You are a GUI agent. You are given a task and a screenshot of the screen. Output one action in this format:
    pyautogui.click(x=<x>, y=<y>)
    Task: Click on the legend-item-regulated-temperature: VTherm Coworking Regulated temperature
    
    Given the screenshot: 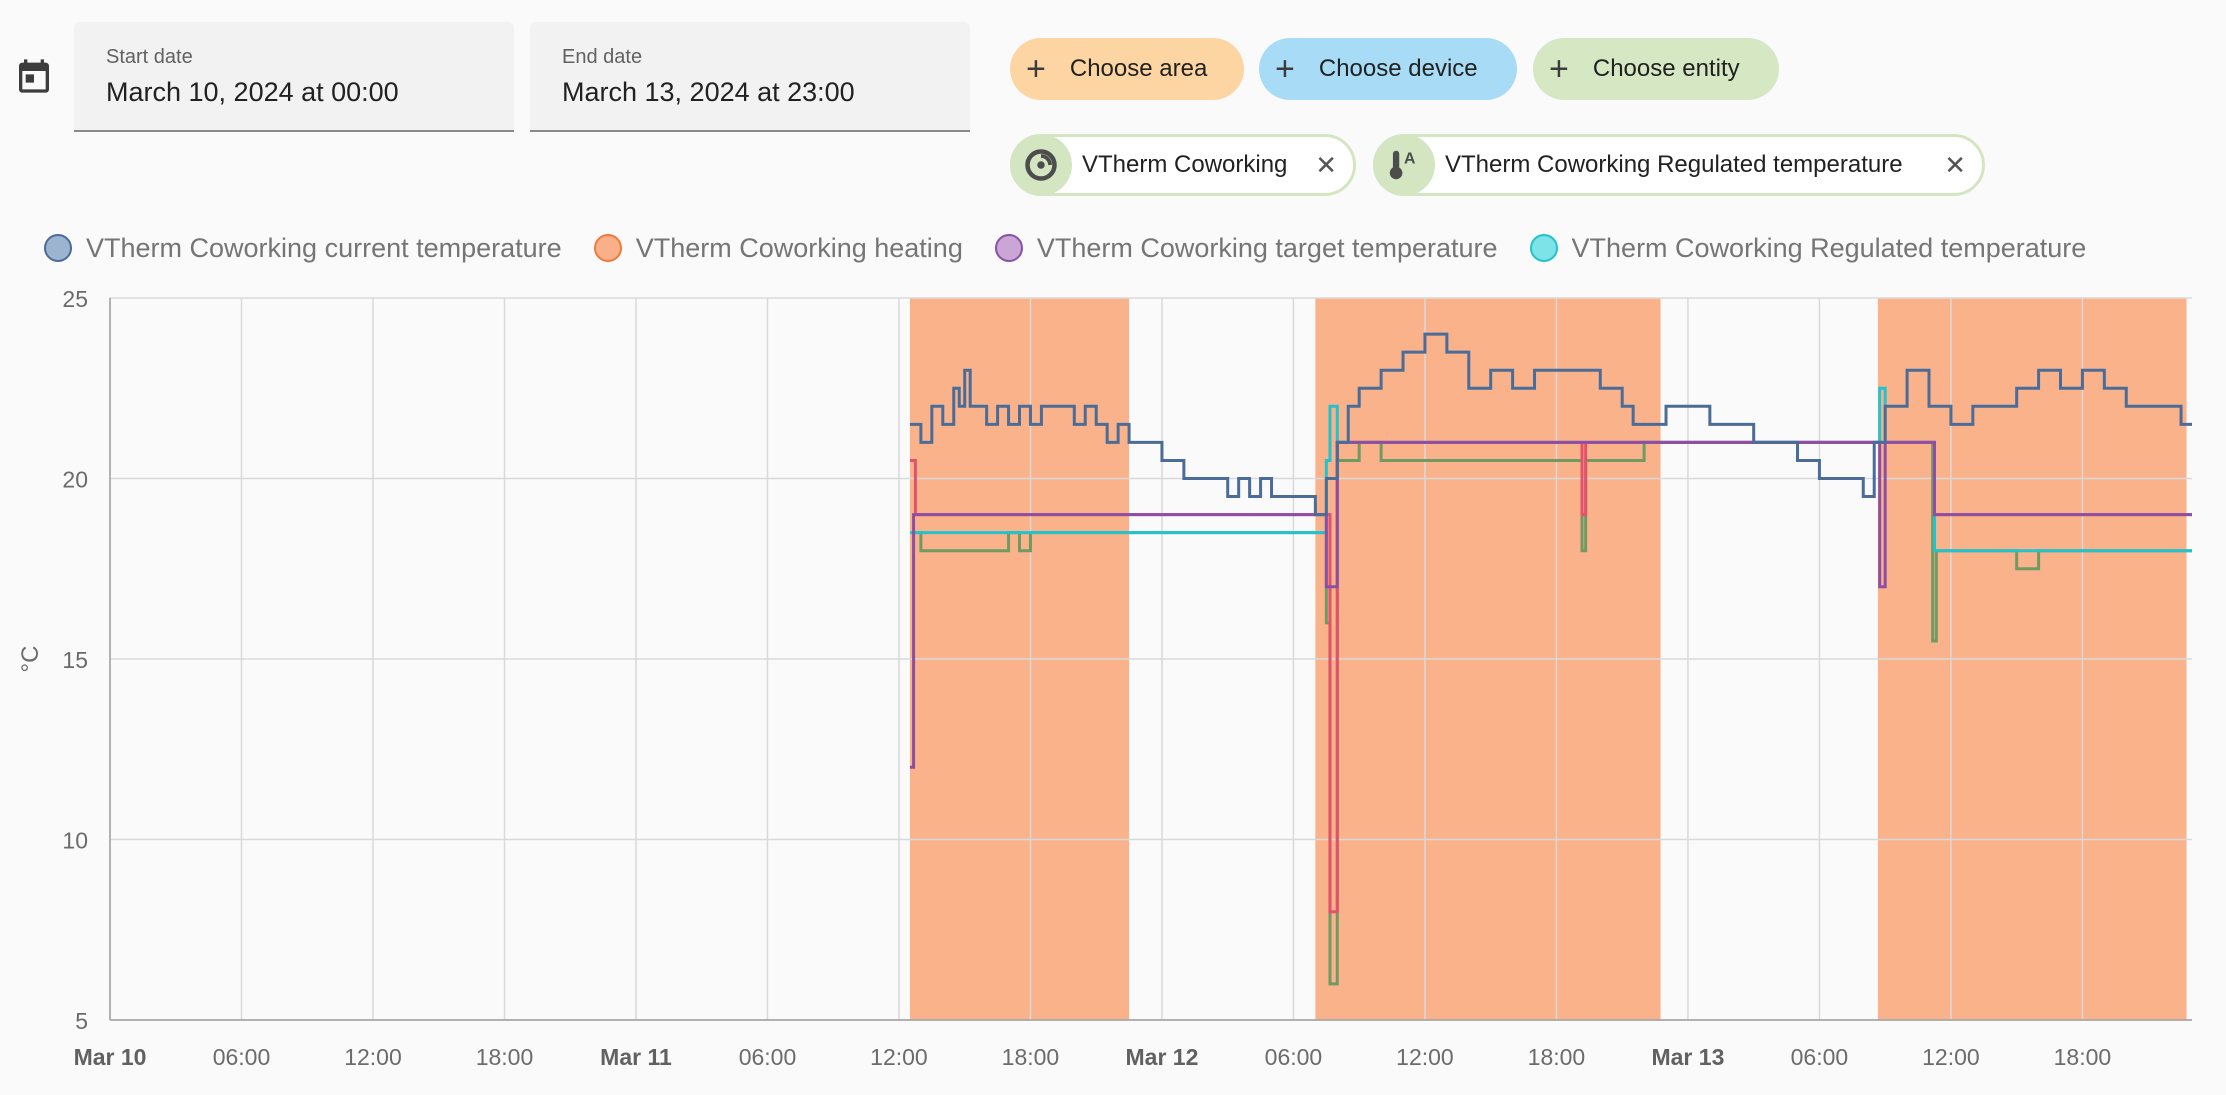 What is the action you would take?
    pyautogui.click(x=1808, y=248)
    